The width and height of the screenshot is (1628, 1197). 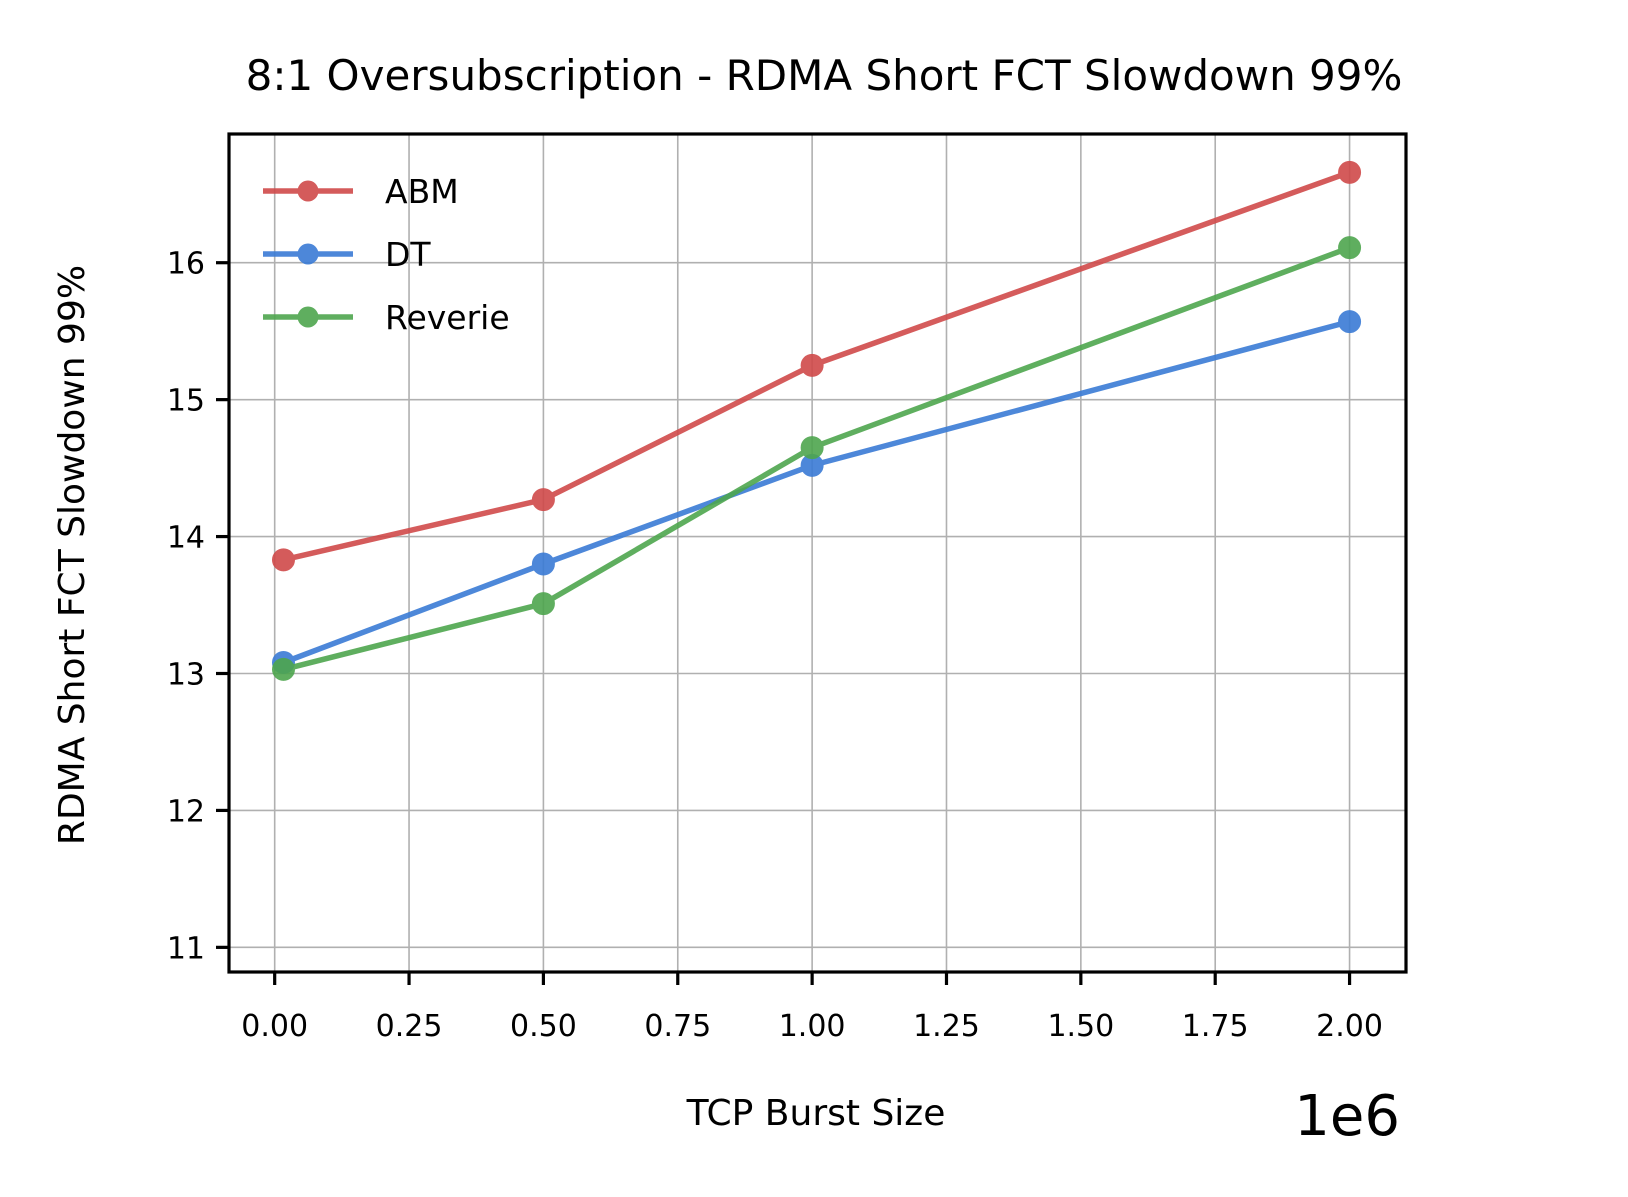 What do you see at coordinates (186, 538) in the screenshot?
I see `y-tick-label: 14` at bounding box center [186, 538].